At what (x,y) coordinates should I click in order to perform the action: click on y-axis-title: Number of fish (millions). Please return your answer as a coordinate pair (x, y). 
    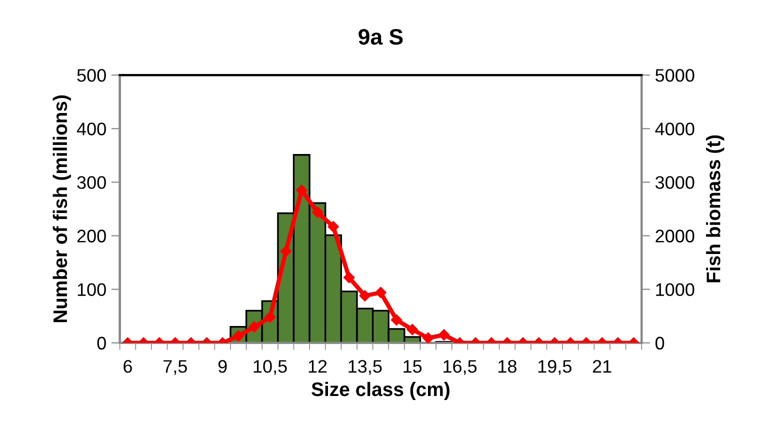
    Looking at the image, I should click on (61, 208).